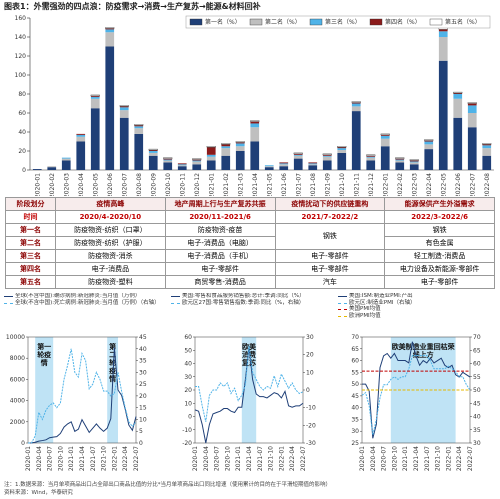  Describe the element at coordinates (44, 390) in the screenshot. I see `shade` at that location.